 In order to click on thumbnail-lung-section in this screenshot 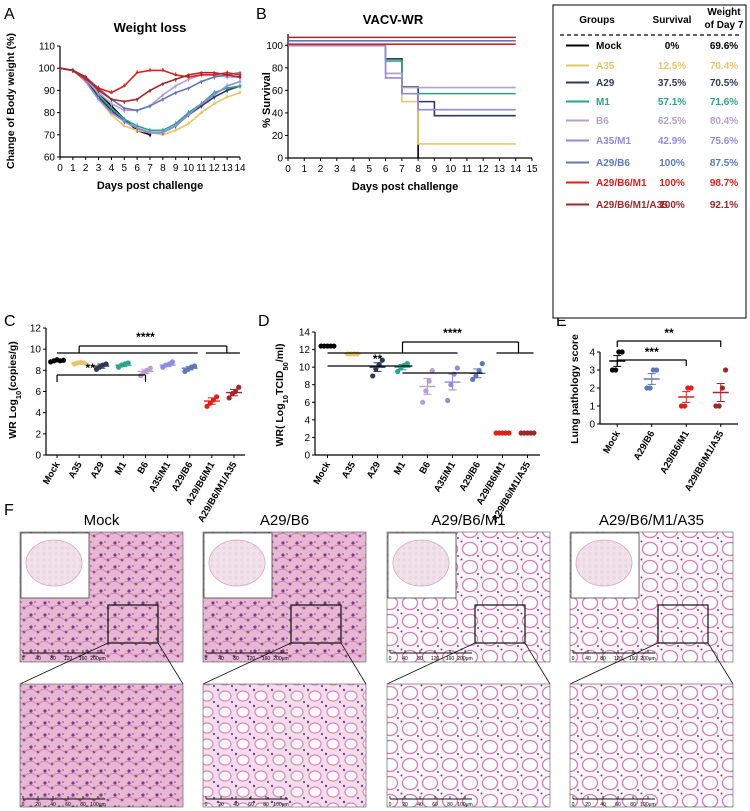, I will do `click(237, 563)`.